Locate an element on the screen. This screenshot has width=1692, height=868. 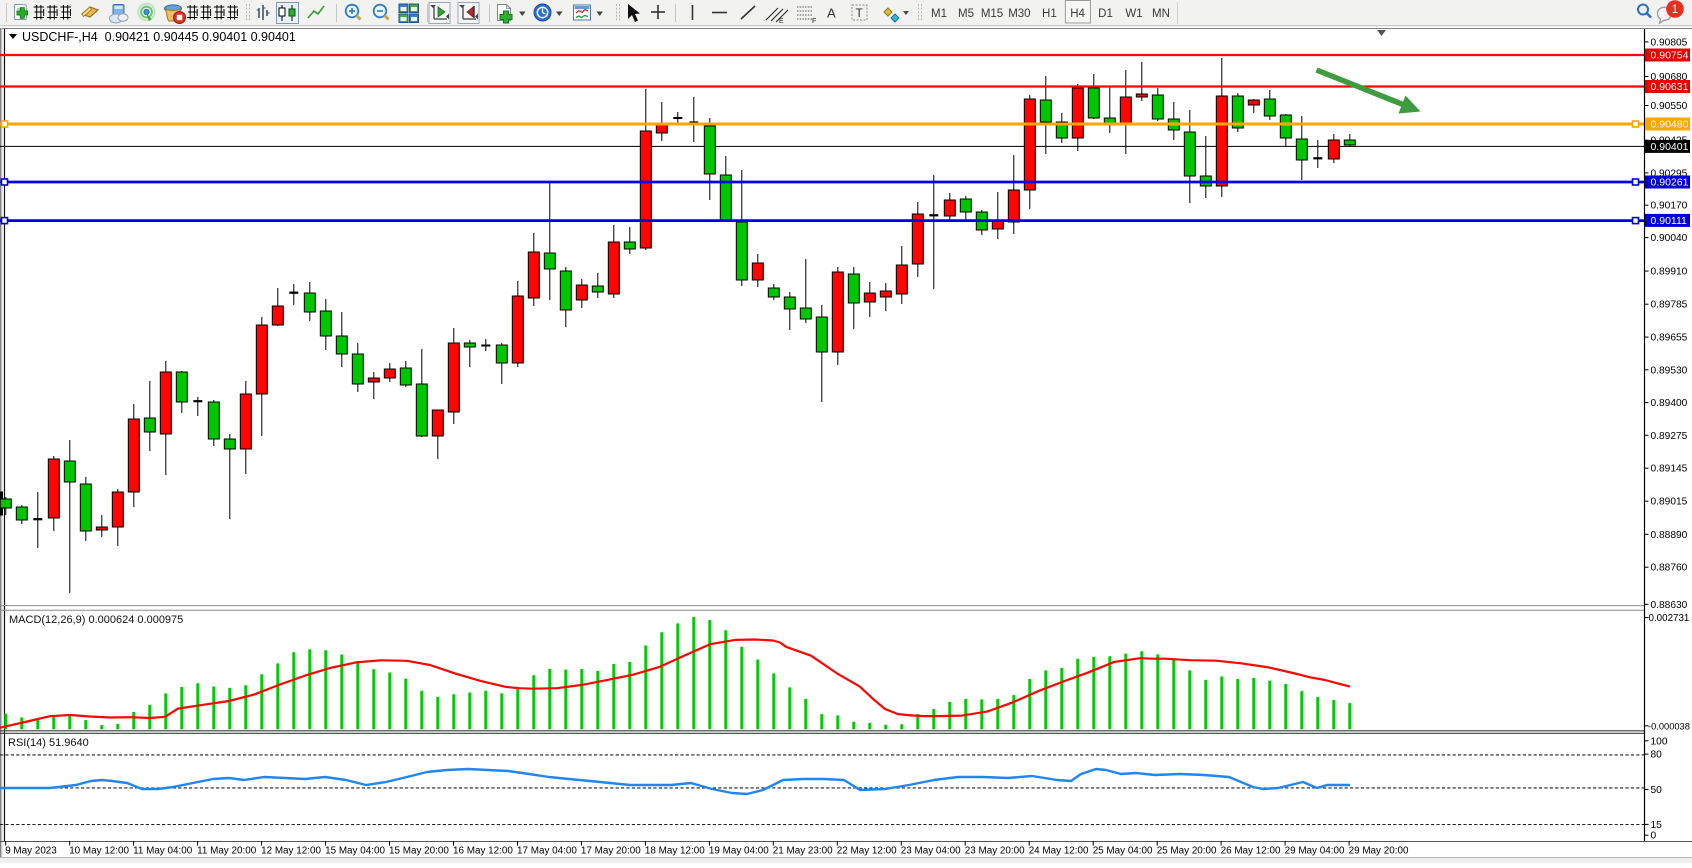
svg-text: 0.89530 is located at coordinates (1669, 370).